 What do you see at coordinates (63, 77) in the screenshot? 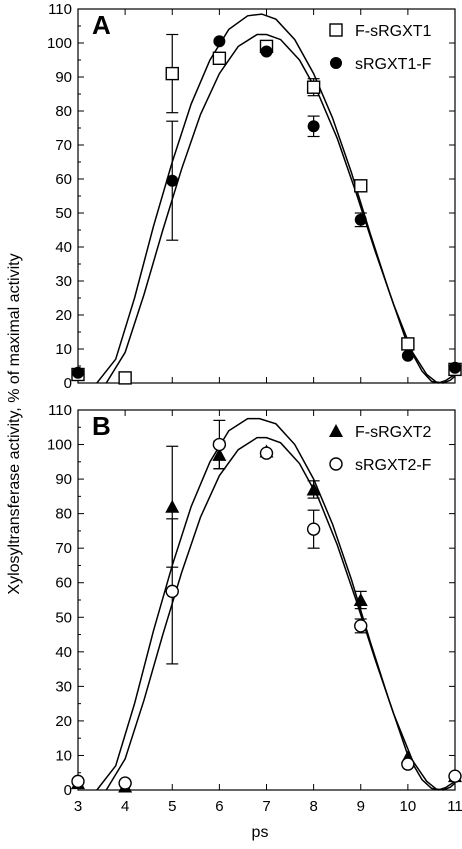
I see `y-tick-label-a: 90` at bounding box center [63, 77].